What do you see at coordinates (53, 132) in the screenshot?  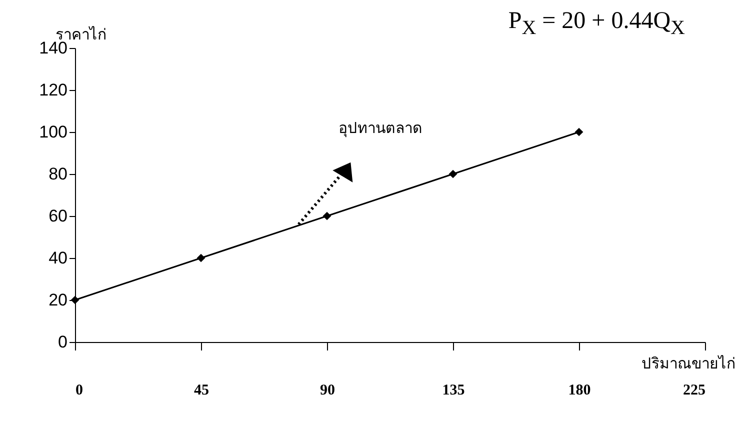 I see `y-tick-label: 100` at bounding box center [53, 132].